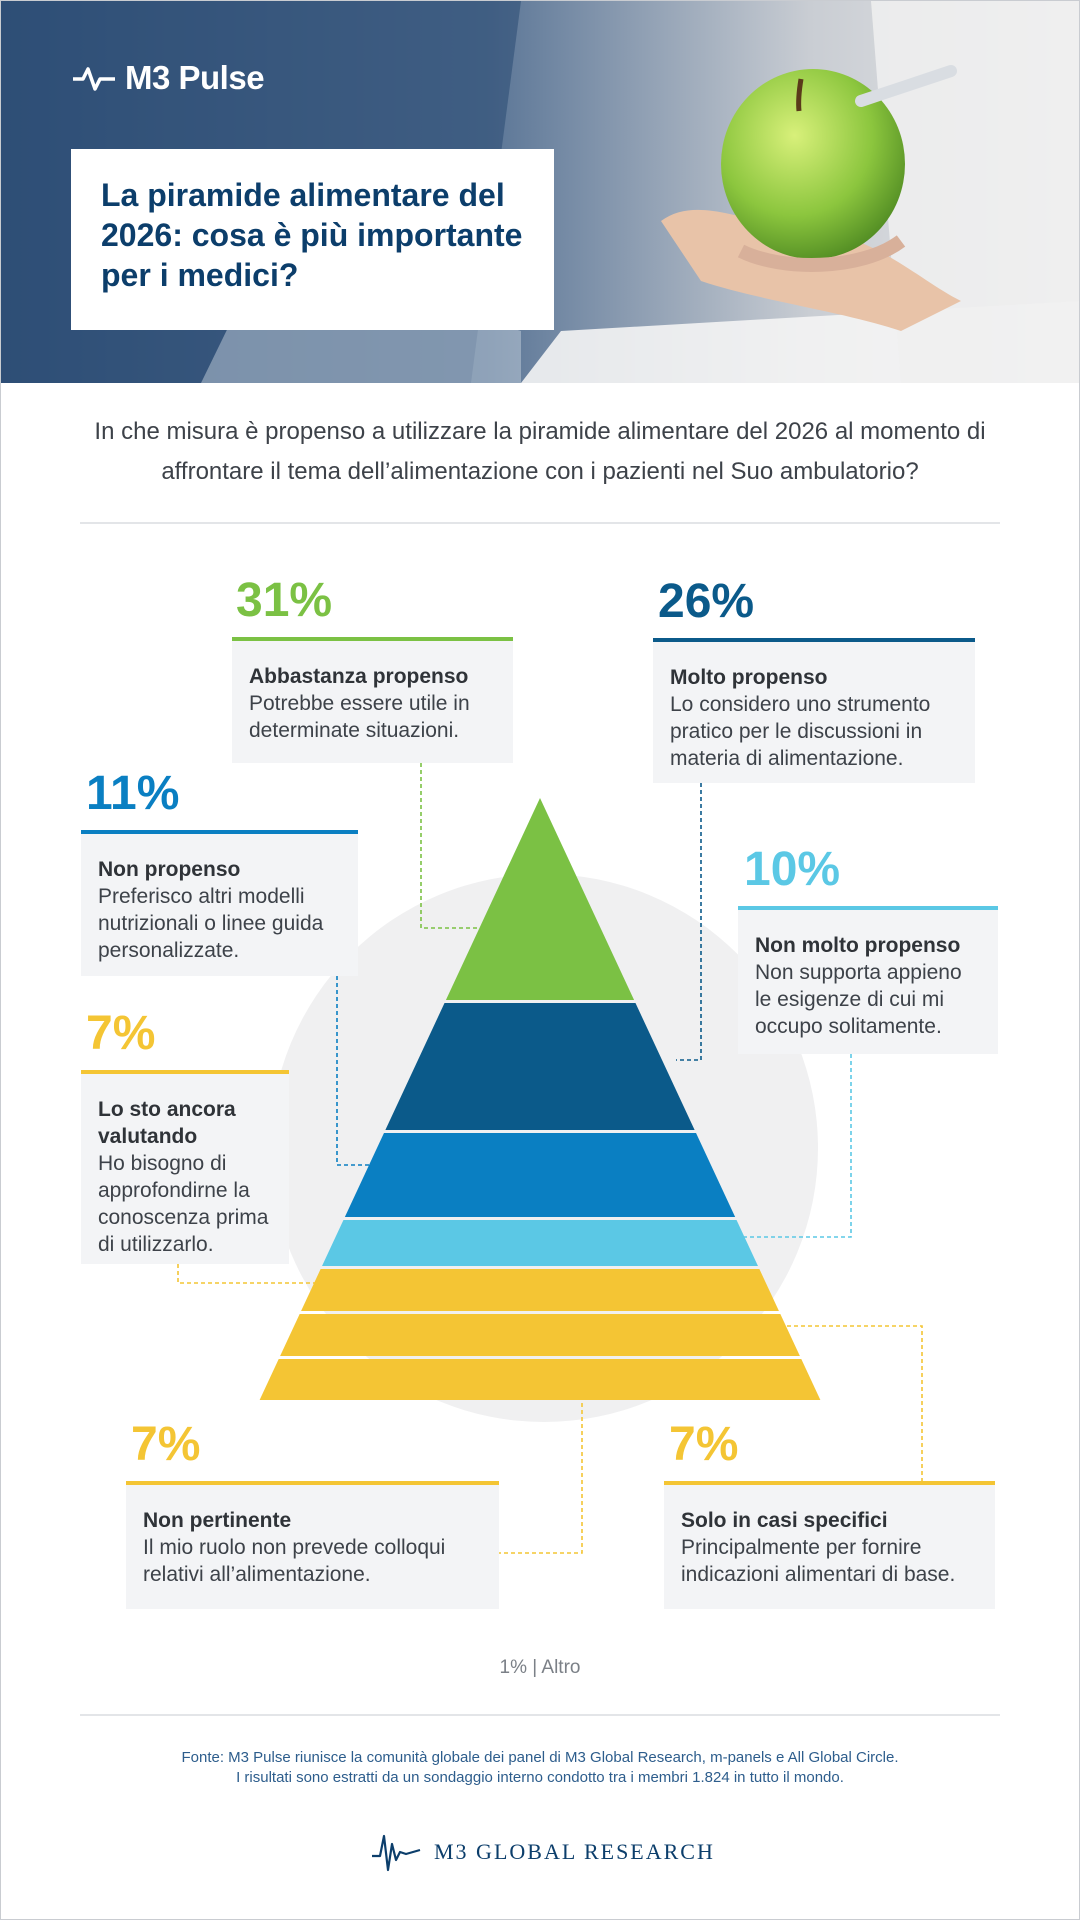 This screenshot has width=1080, height=1920. What do you see at coordinates (540, 1243) in the screenshot?
I see `pyramid-layer-light-blue` at bounding box center [540, 1243].